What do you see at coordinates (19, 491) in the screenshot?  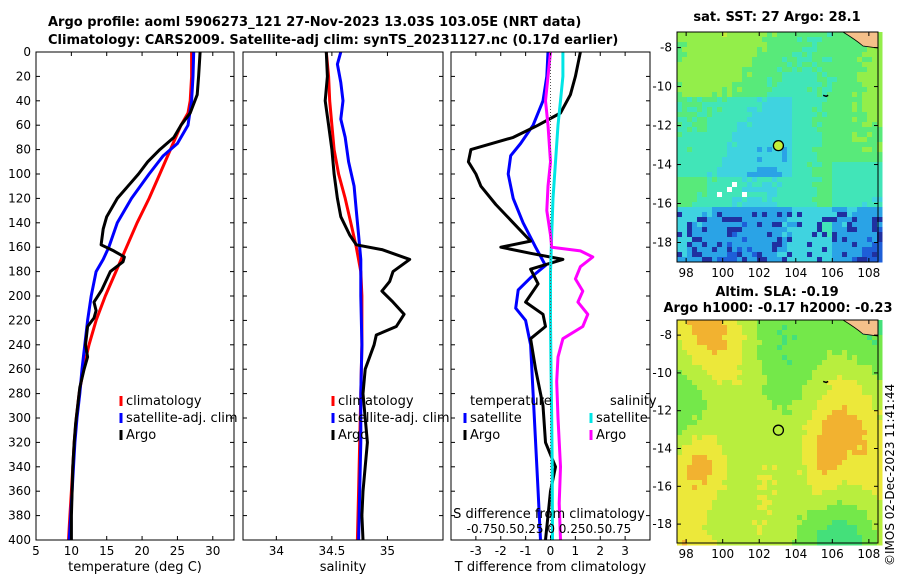 I see `y-tick-label: 360` at bounding box center [19, 491].